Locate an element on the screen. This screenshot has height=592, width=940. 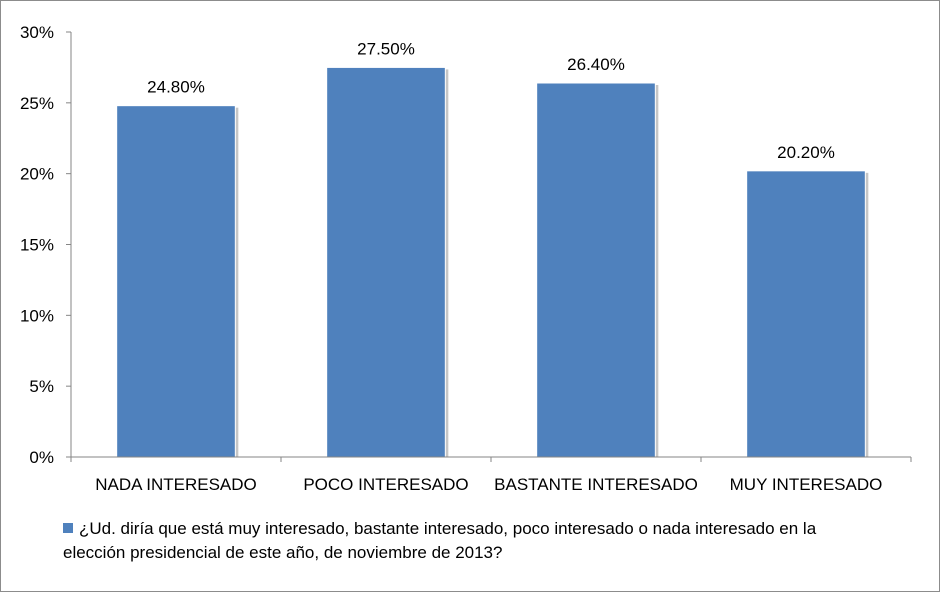
data-label: 27.50% is located at coordinates (386, 48).